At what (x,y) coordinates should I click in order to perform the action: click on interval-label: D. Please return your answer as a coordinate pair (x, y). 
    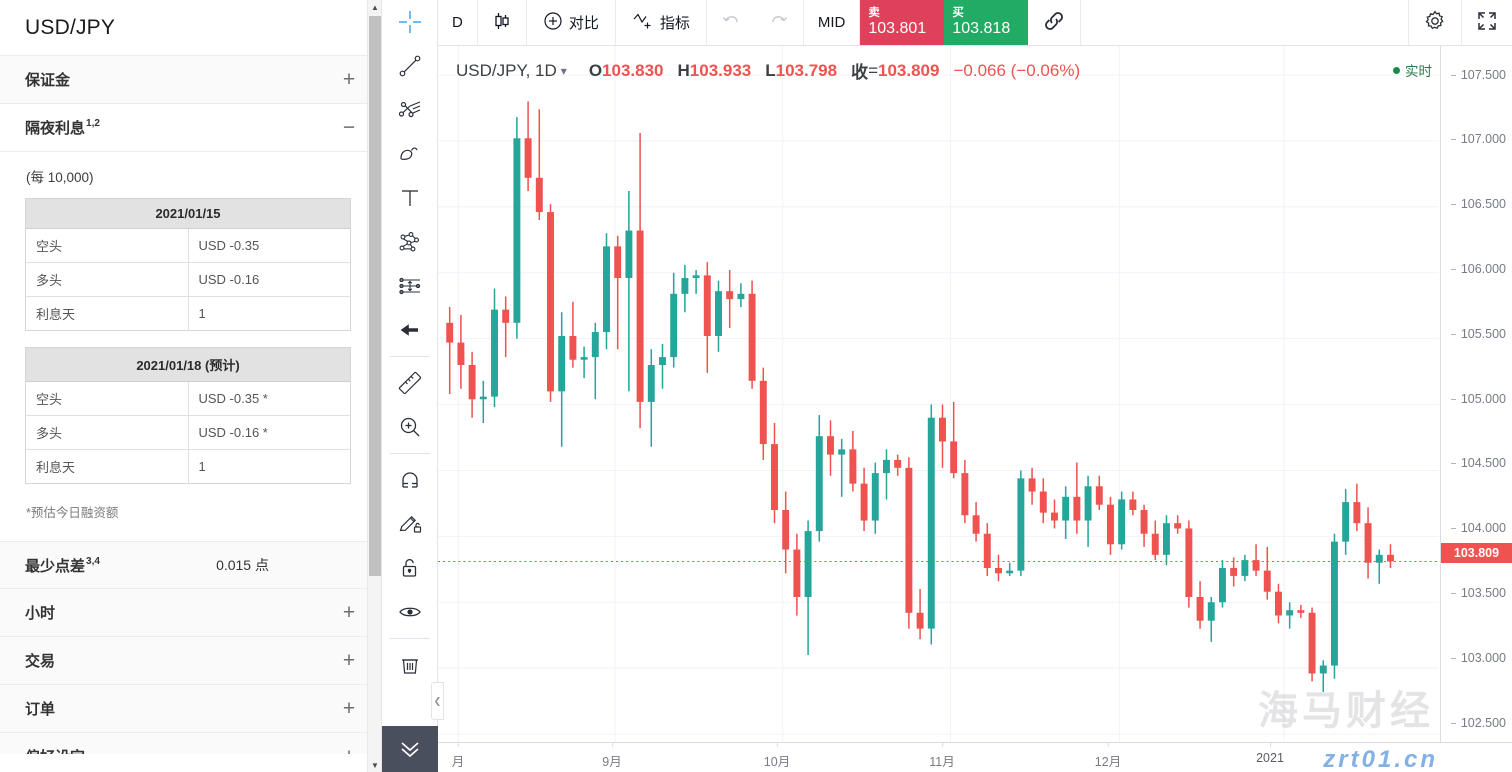
    Looking at the image, I should click on (457, 22).